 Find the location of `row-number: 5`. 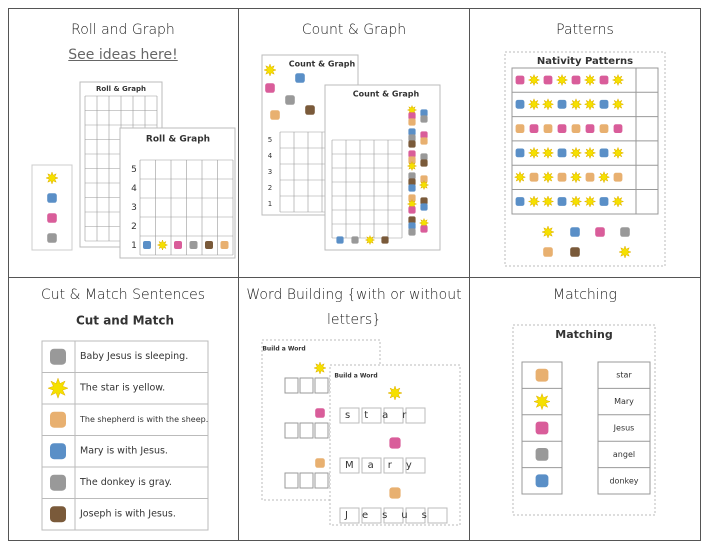

row-number: 5 is located at coordinates (270, 140).